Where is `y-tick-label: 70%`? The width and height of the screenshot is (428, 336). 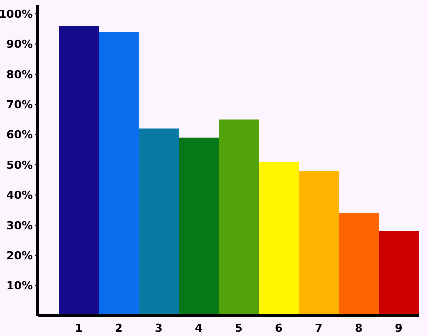 y-tick-label: 70% is located at coordinates (19, 105).